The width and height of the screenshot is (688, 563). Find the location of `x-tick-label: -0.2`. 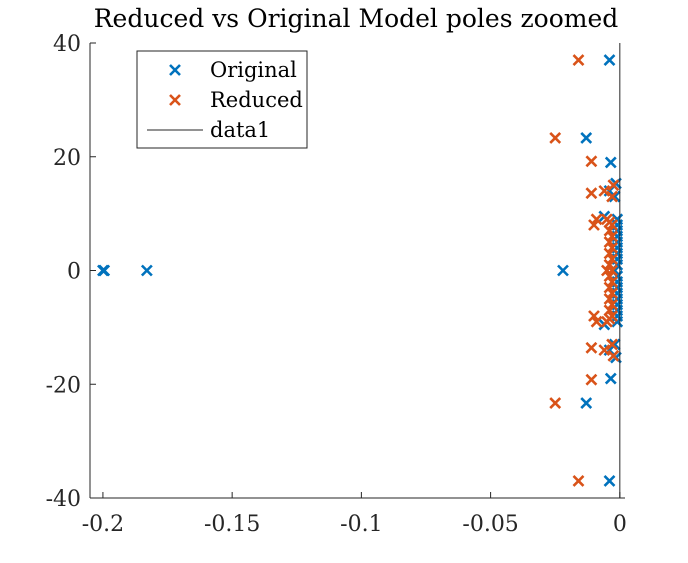

x-tick-label: -0.2 is located at coordinates (103, 524).